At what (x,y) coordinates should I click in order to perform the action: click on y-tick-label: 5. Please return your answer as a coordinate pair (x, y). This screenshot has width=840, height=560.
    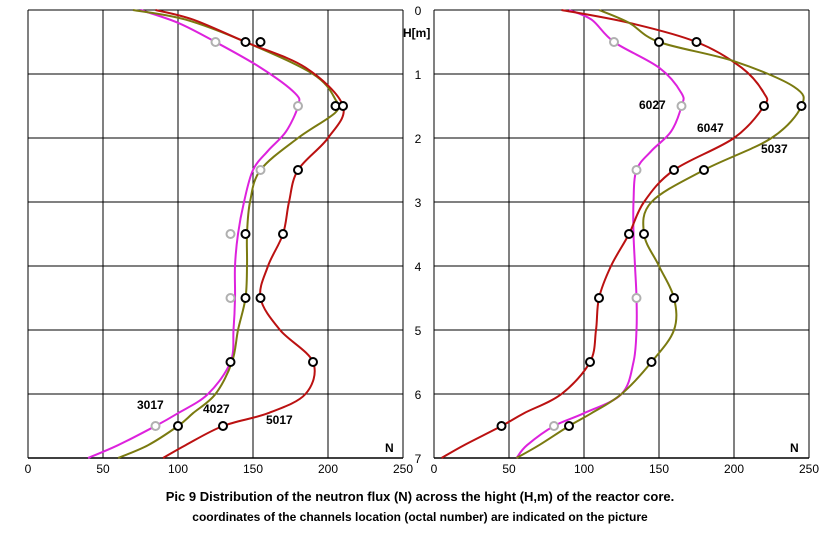
    Looking at the image, I should click on (418, 331).